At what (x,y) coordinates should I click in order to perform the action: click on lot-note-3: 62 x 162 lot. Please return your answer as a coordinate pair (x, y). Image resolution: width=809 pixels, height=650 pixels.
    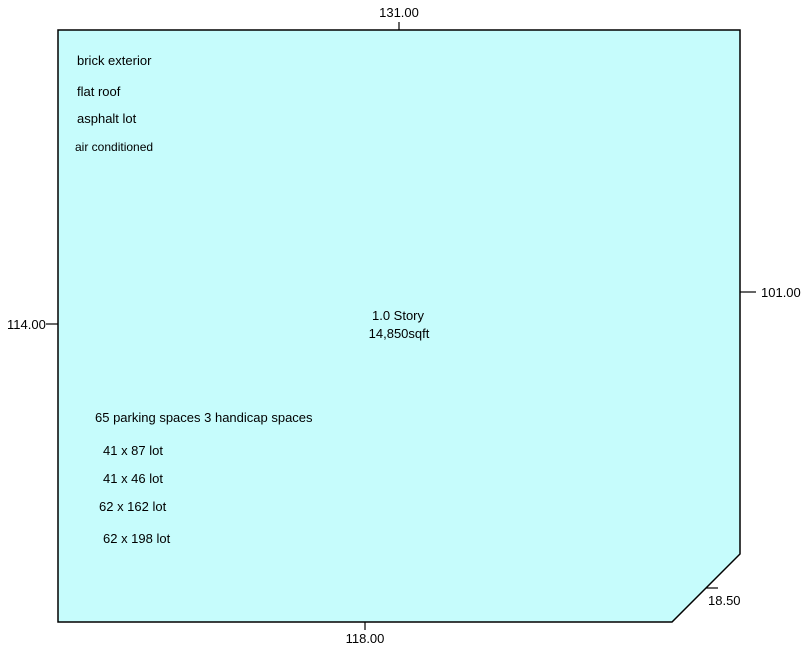
    Looking at the image, I should click on (133, 506).